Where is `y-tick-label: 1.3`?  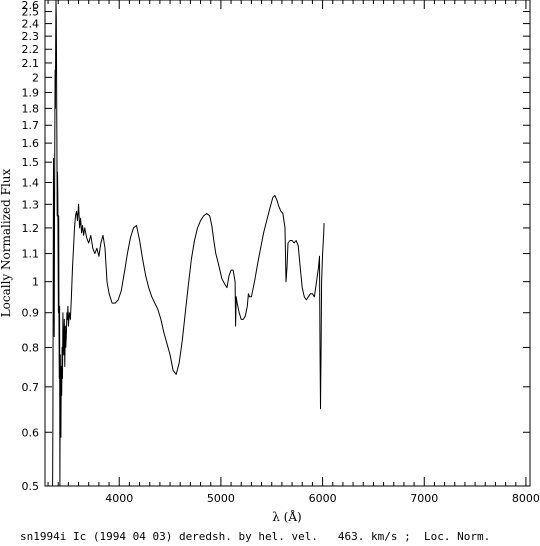 y-tick-label: 1.3 is located at coordinates (31, 204).